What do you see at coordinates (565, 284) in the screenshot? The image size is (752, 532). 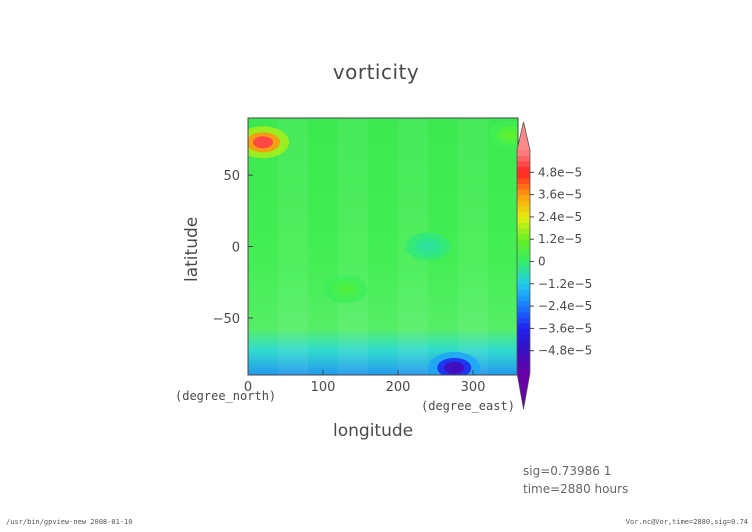 I see `colorbar-tick-label: −1.2e−5` at bounding box center [565, 284].